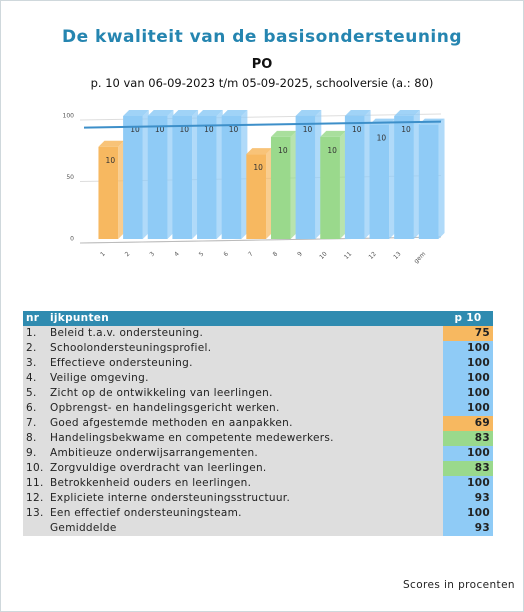  What do you see at coordinates (35, 483) in the screenshot?
I see `row-number: 11.` at bounding box center [35, 483].